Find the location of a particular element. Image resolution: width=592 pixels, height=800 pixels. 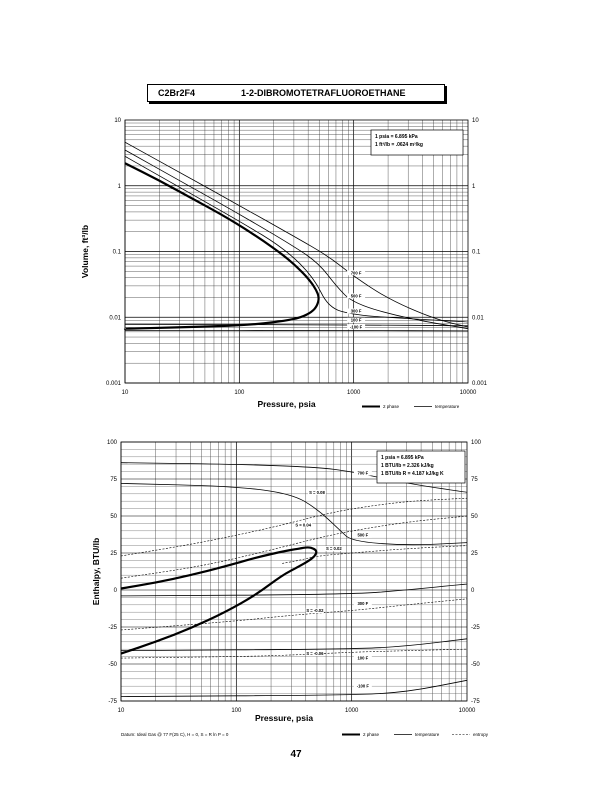

y-tick-label-right: 100 is located at coordinates (476, 443).